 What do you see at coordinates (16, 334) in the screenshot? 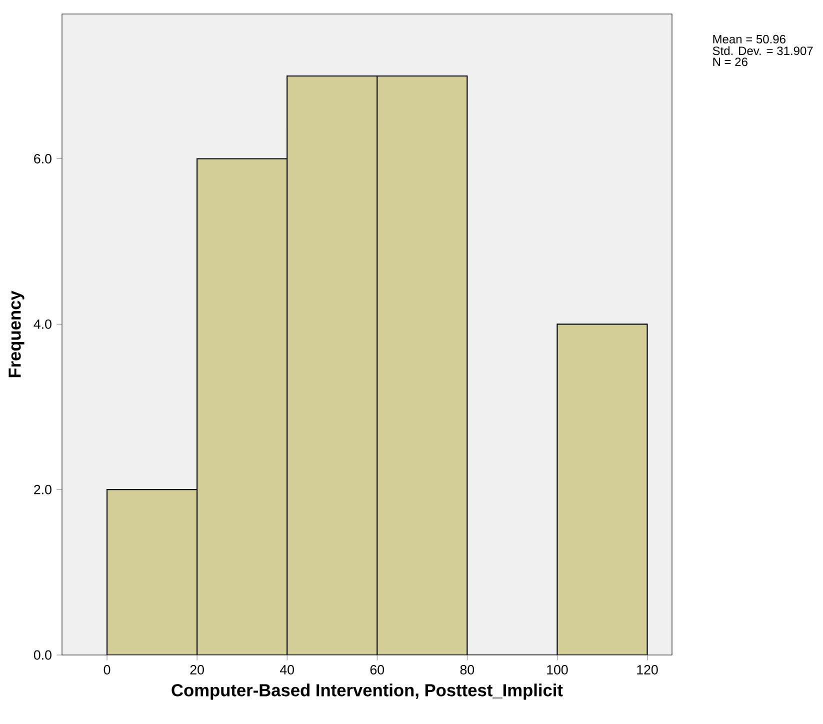
I see `y-axis-title: Frequency` at bounding box center [16, 334].